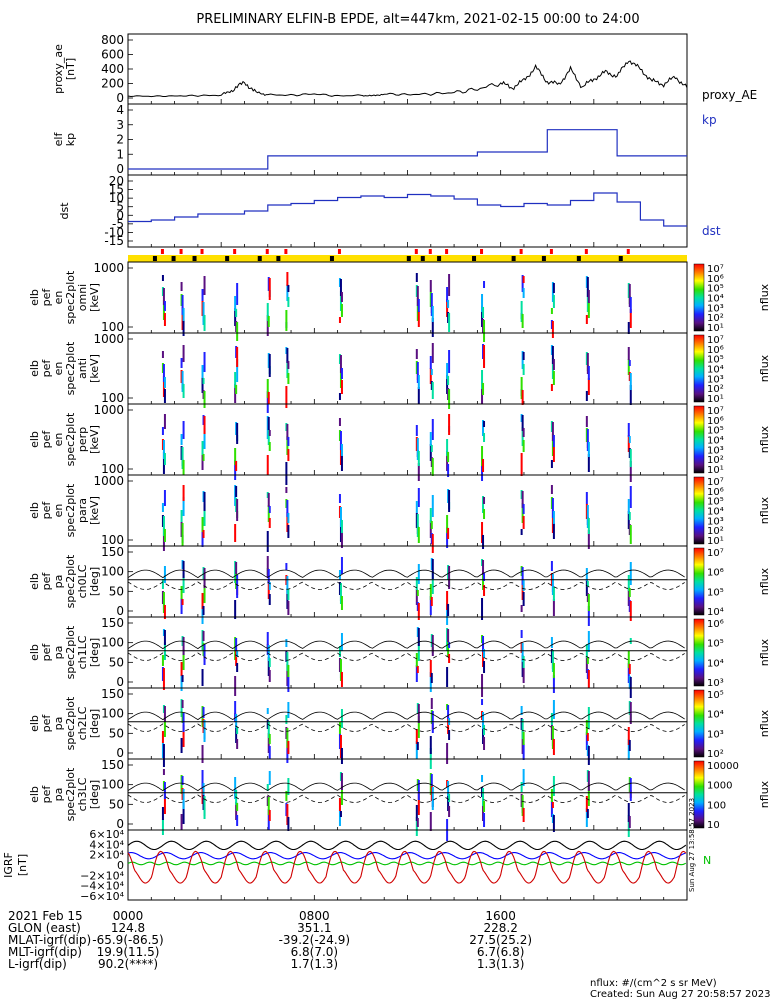 The image size is (775, 1000). Describe the element at coordinates (58, 69) in the screenshot. I see `y-axis-label: proxy_ae` at that location.